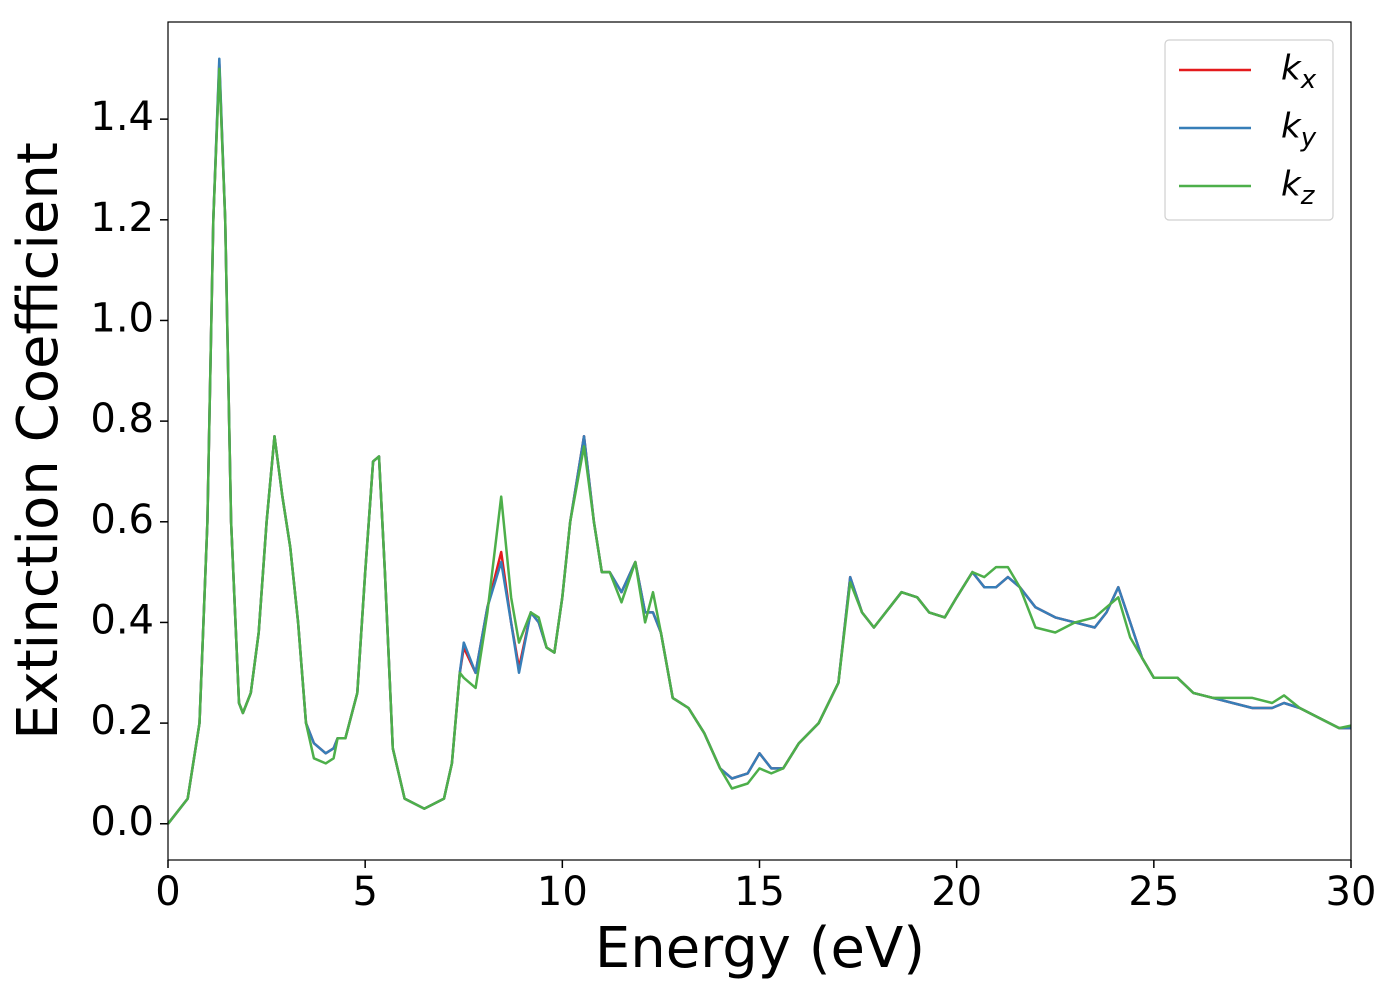  Describe the element at coordinates (956, 892) in the screenshot. I see `x-tick-label: 20` at that location.